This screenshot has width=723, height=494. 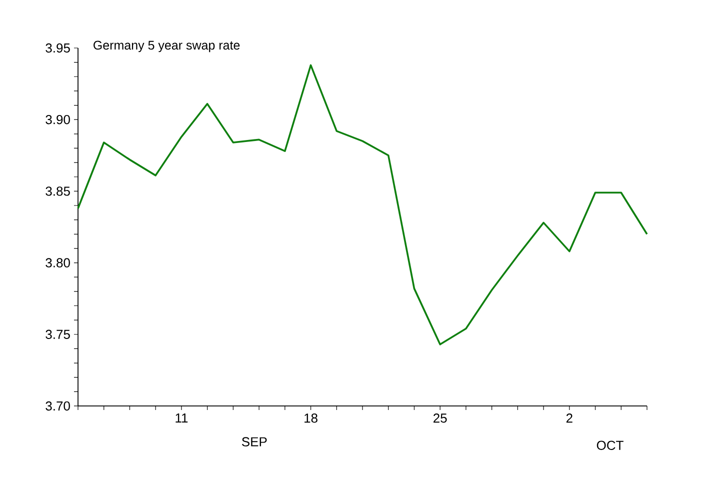 I want to click on y-tick-label: 3.80, so click(x=58, y=263).